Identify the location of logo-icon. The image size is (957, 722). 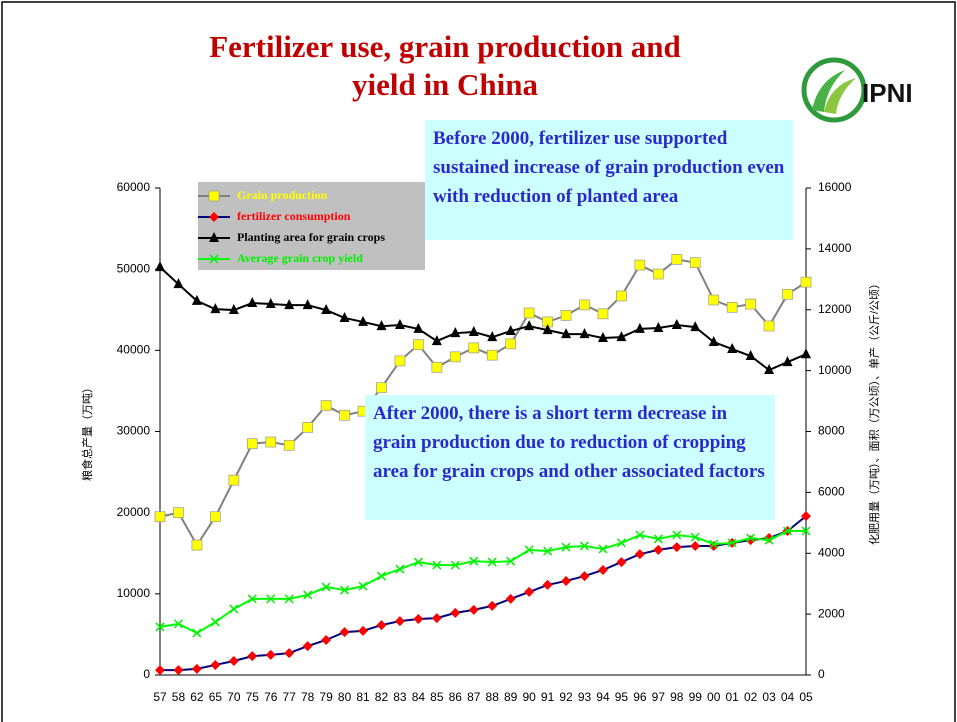
(834, 90).